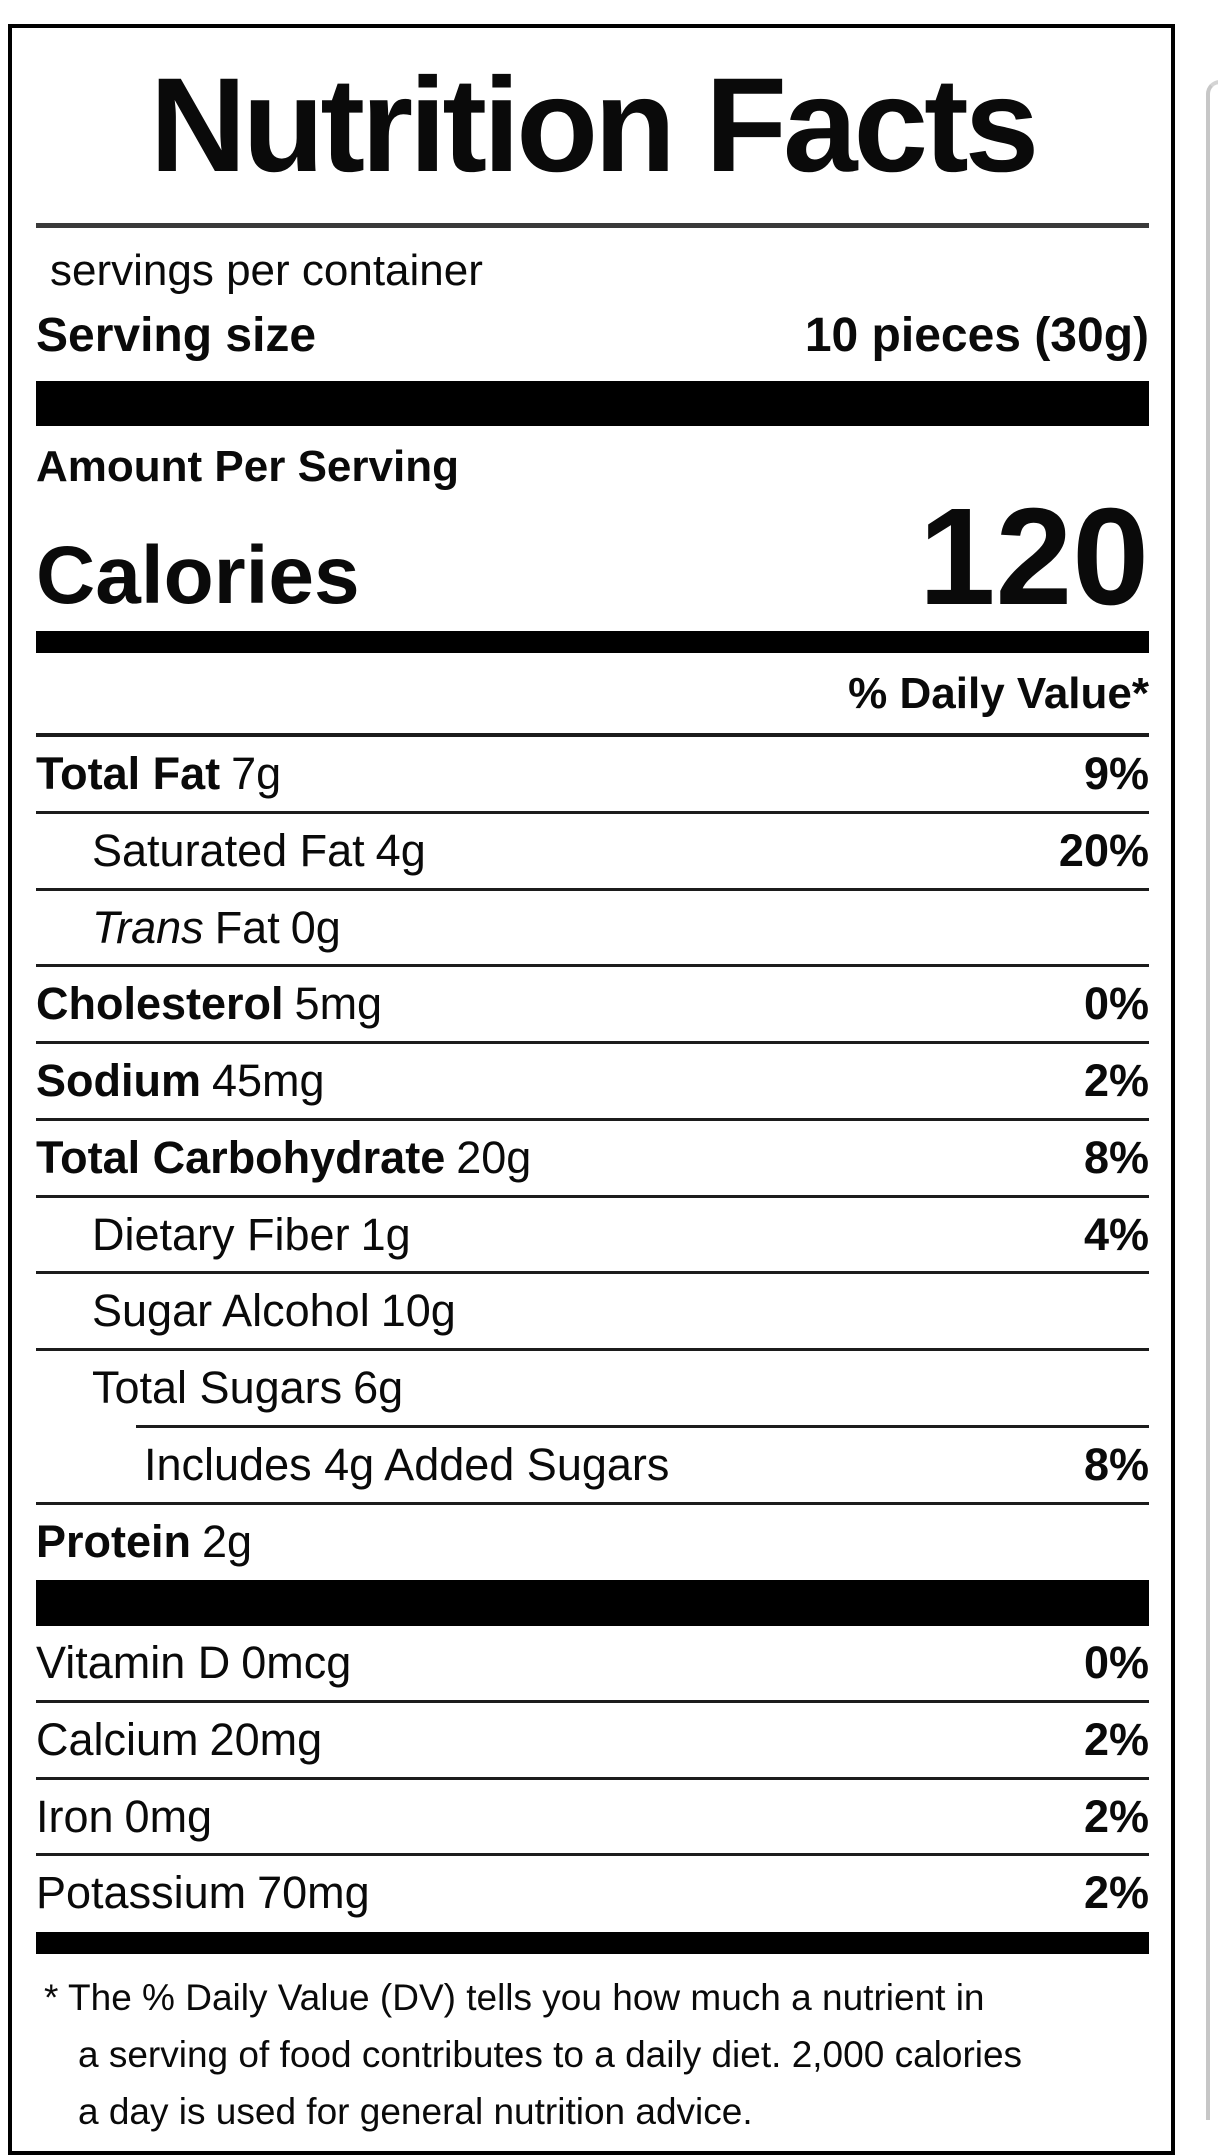 The width and height of the screenshot is (1218, 2155). I want to click on nutrient-row-protein: Protein 2g, so click(592, 1542).